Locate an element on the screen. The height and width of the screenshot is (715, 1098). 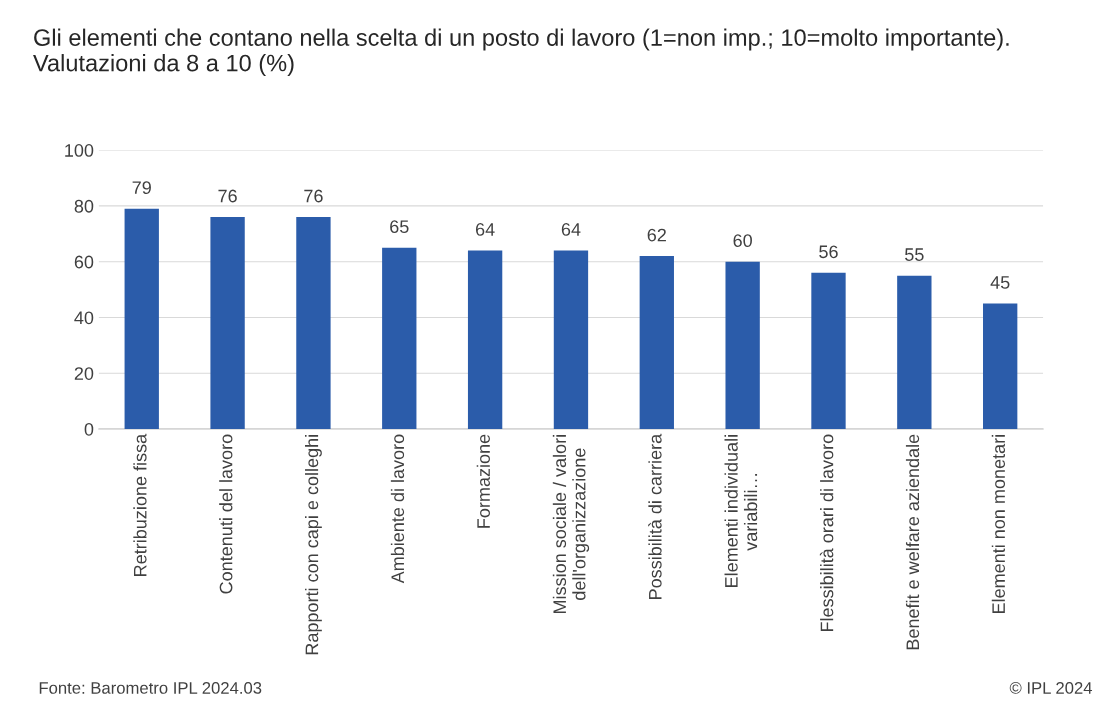
x-tick-label: Benefit e welfare aziendale is located at coordinates (912, 542).